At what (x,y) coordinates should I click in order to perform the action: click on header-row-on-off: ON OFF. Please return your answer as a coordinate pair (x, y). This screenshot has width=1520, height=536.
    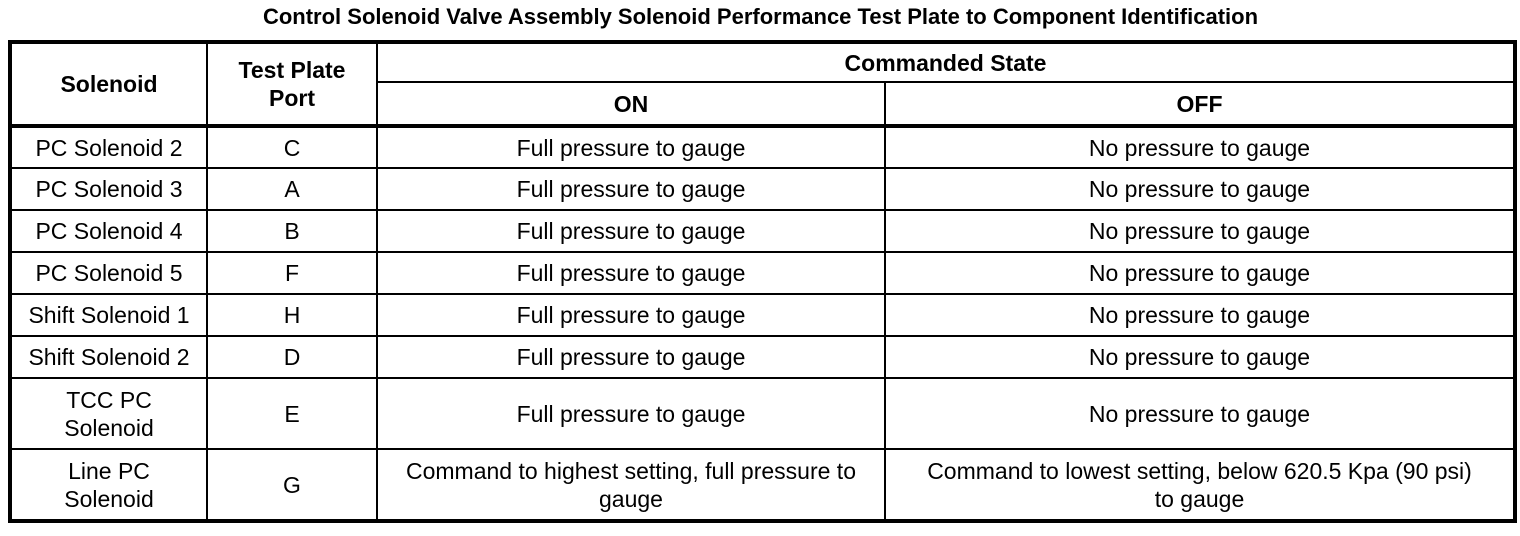
    Looking at the image, I should click on (763, 104).